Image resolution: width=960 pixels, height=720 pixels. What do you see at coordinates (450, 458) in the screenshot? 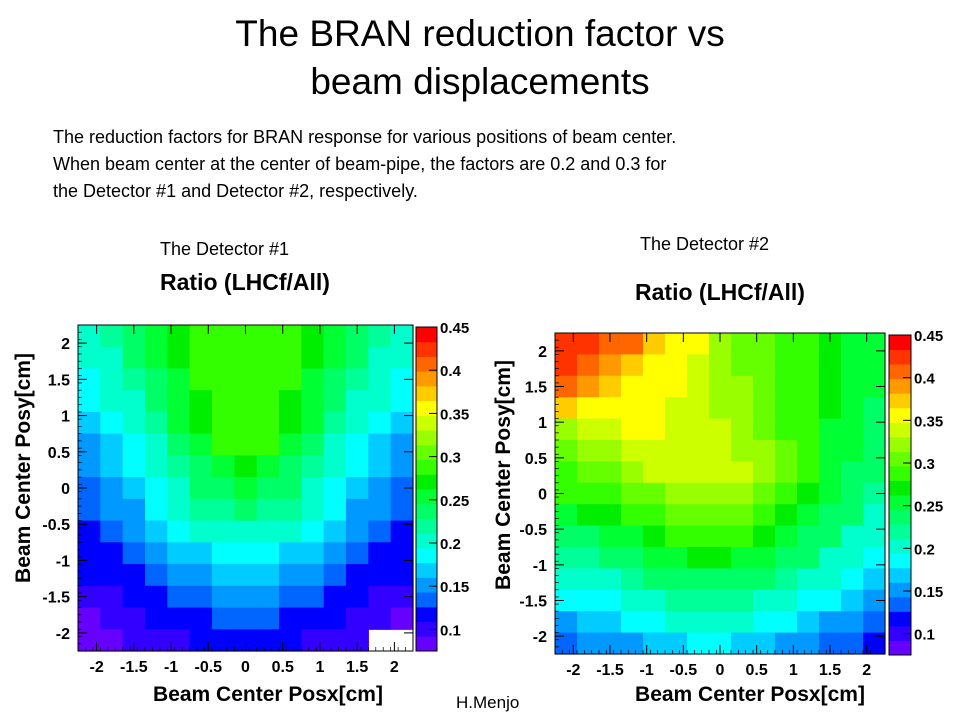
I see `colorbar-tick-label: 0.3` at bounding box center [450, 458].